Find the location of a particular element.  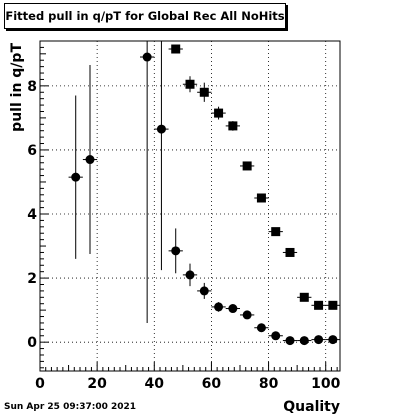

x-tick-label: 40 is located at coordinates (155, 384).